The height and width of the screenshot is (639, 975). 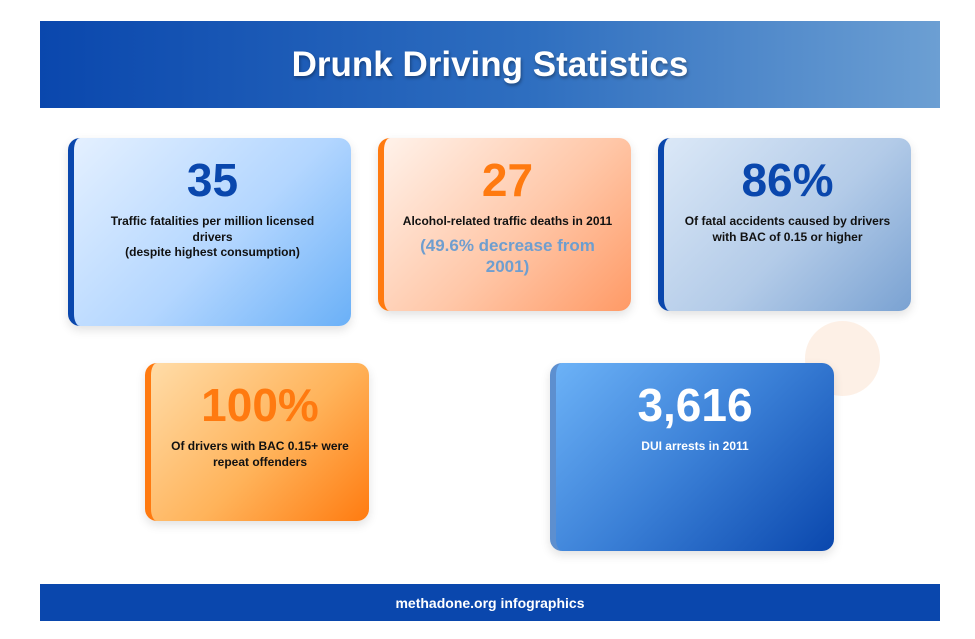 I want to click on stat-note: (despite highest consumption), so click(x=212, y=252).